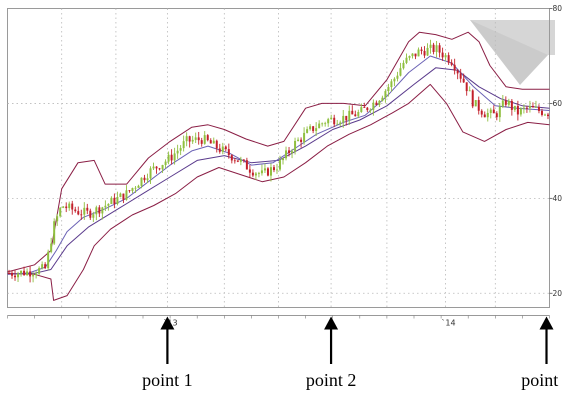  I want to click on annotation-label: point 3, so click(541, 380).